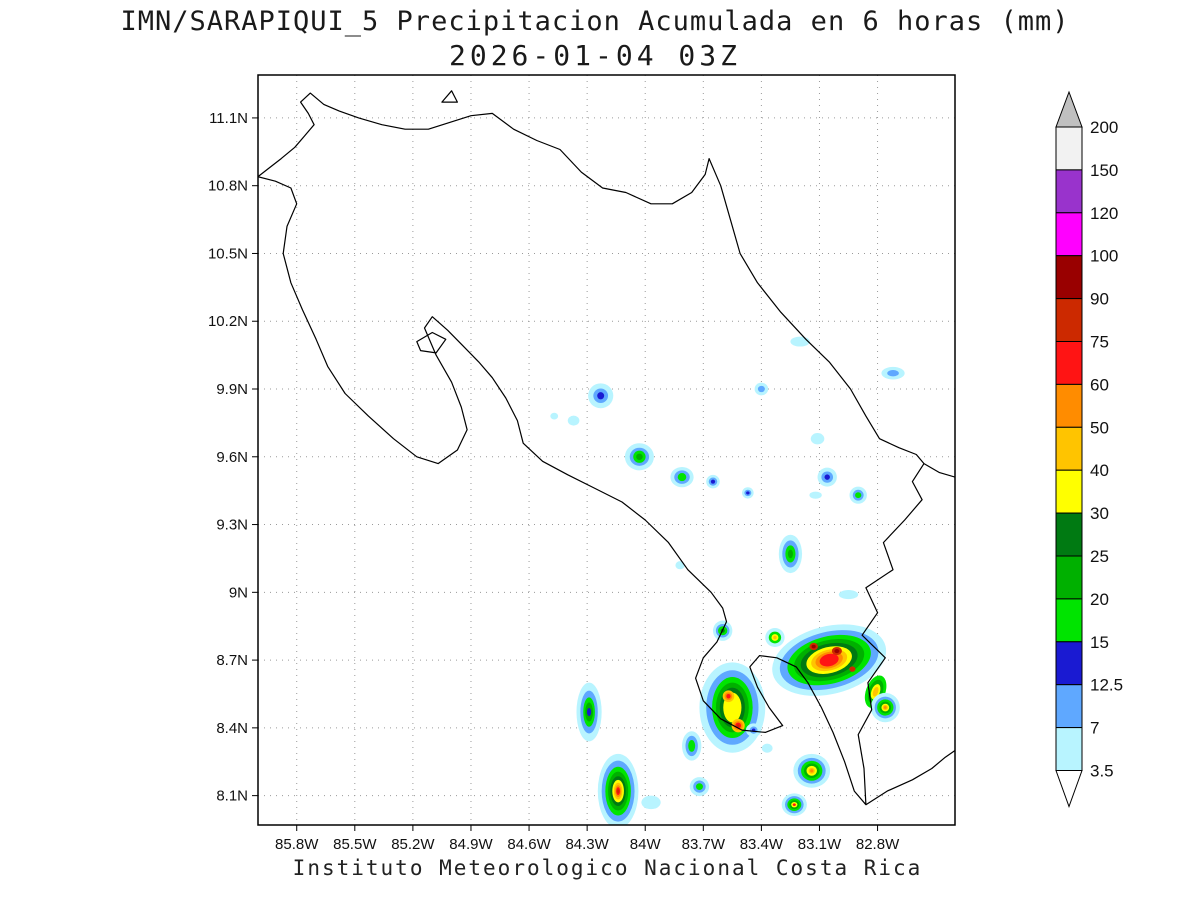 This screenshot has height=900, width=1200. I want to click on coastline-panama-pacific-coast-east, so click(910, 778).